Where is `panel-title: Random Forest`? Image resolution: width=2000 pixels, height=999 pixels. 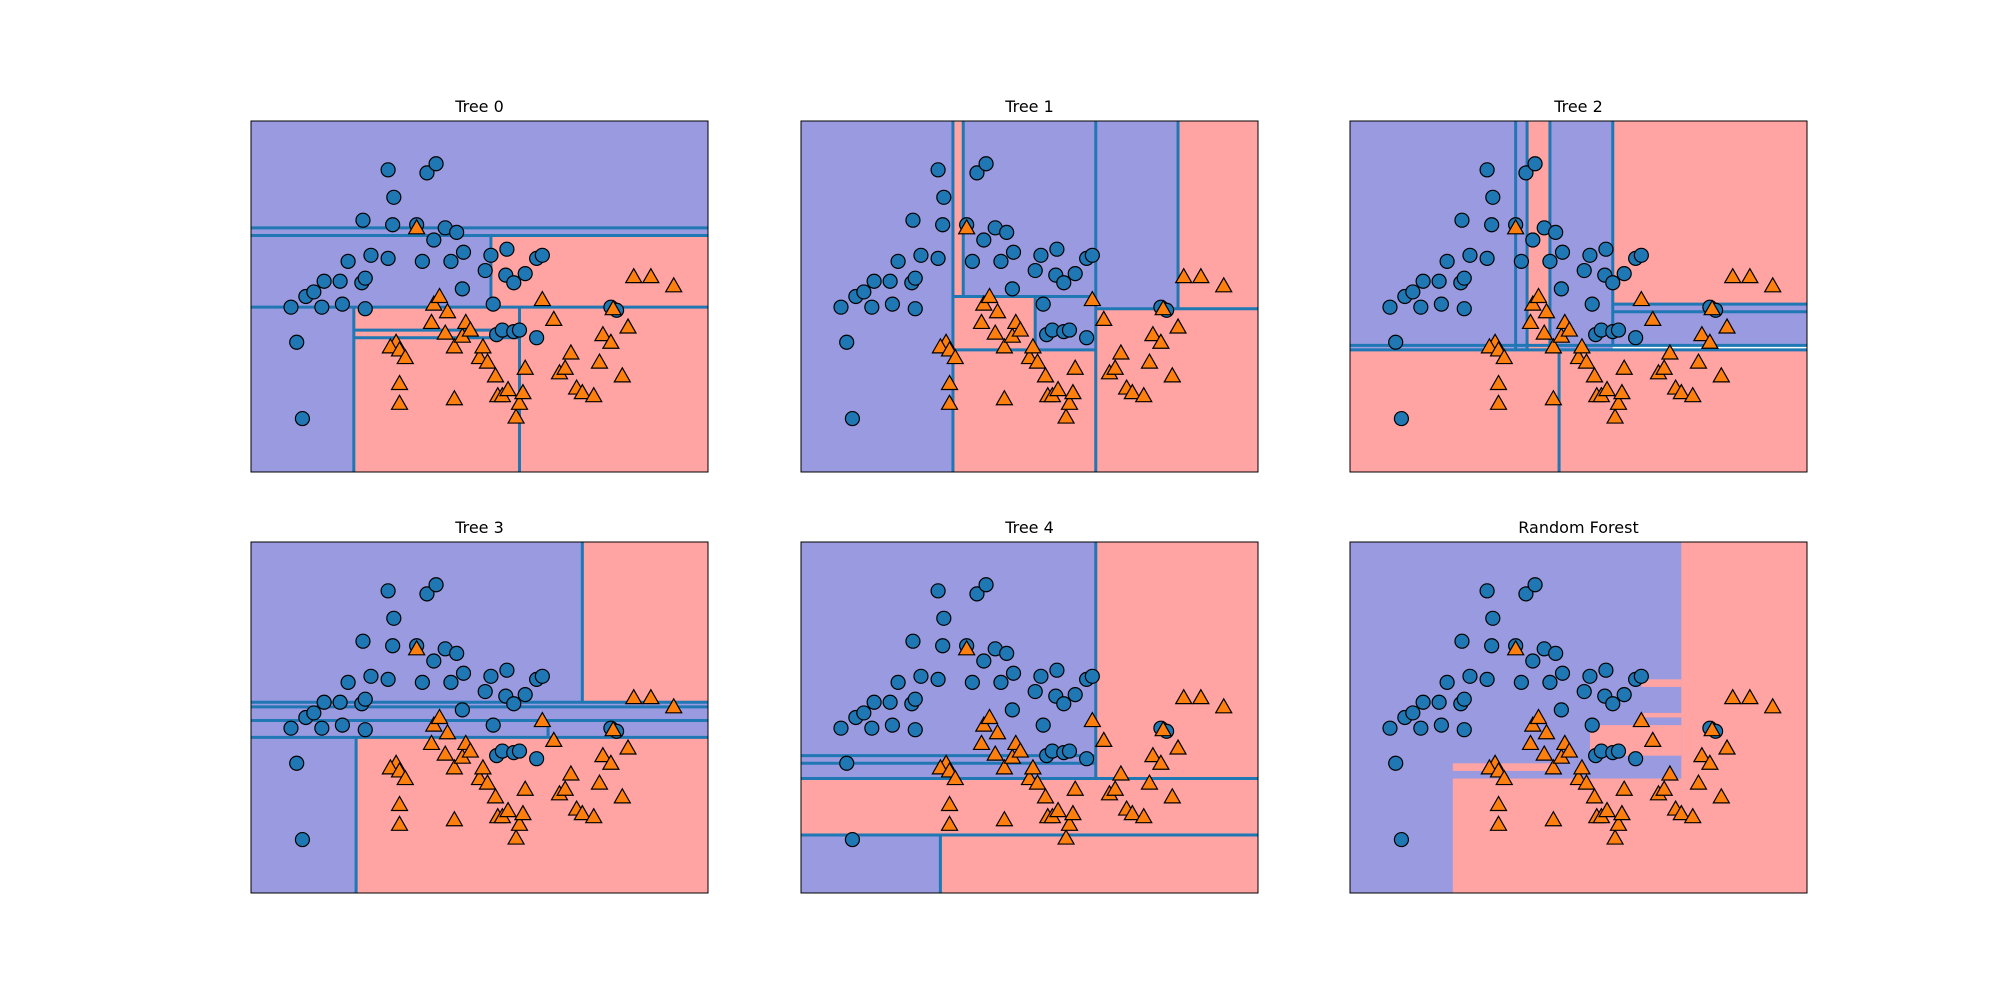
panel-title: Random Forest is located at coordinates (1578, 527).